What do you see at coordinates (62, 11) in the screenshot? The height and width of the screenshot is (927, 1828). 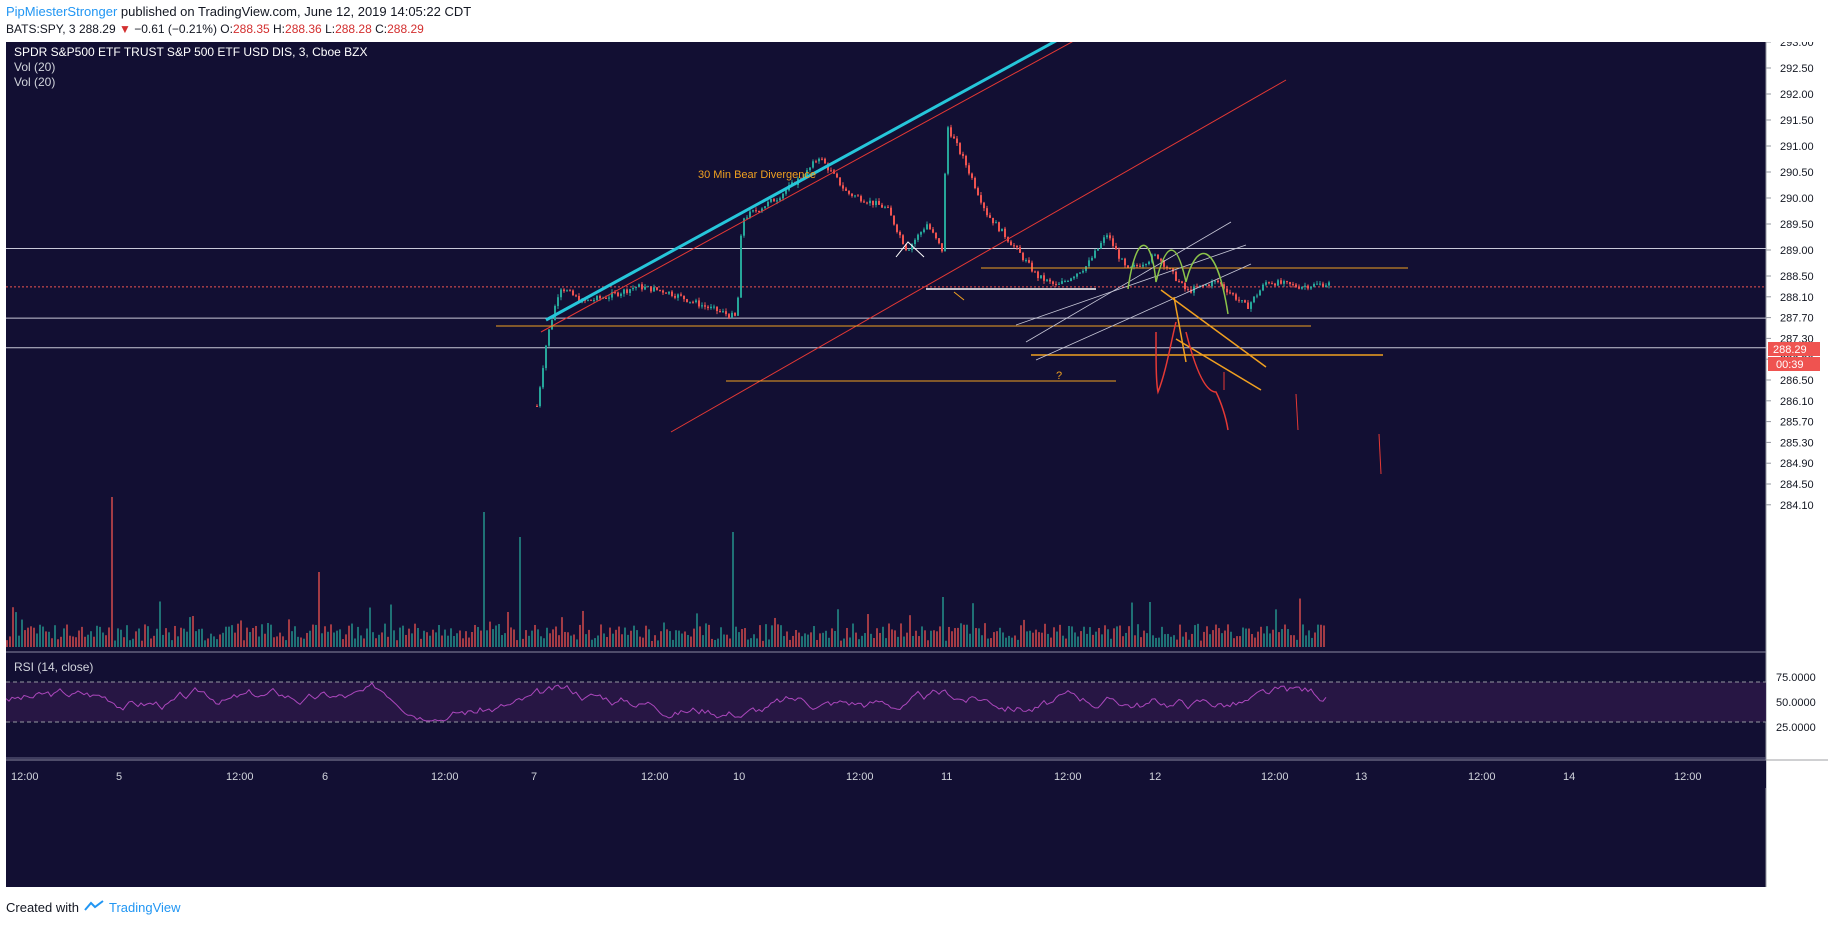 I see `author-link: PipMiesterStronger` at bounding box center [62, 11].